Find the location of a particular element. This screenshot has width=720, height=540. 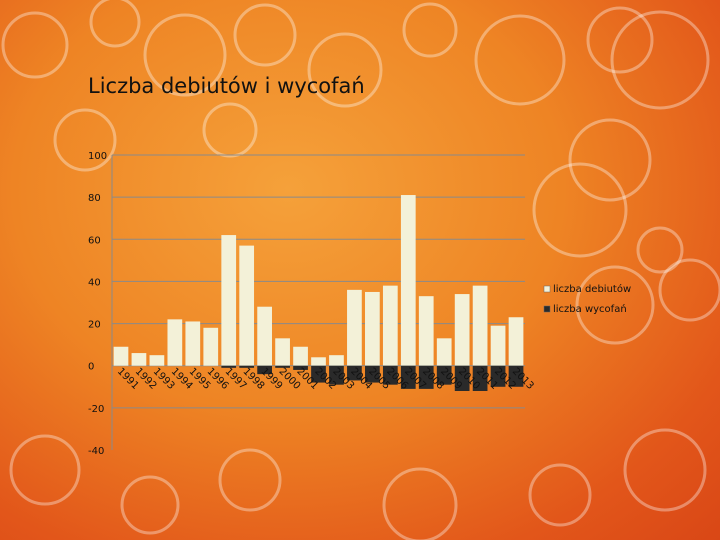

bar-wycofania-2010 is located at coordinates (462, 378).